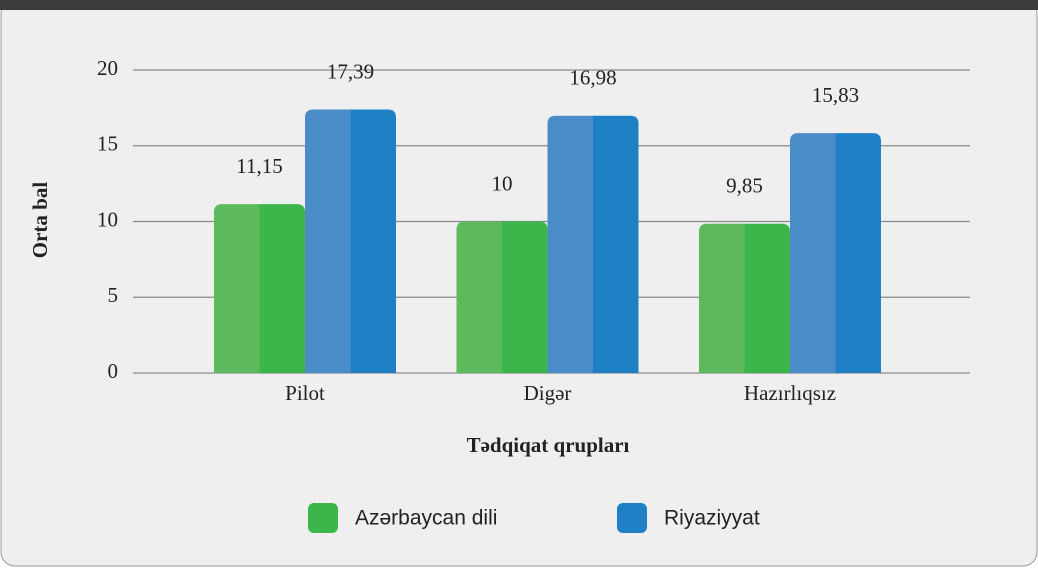 This screenshot has height=568, width=1038. Describe the element at coordinates (548, 445) in the screenshot. I see `x-axis-title: Tədqiqat qrupları` at that location.